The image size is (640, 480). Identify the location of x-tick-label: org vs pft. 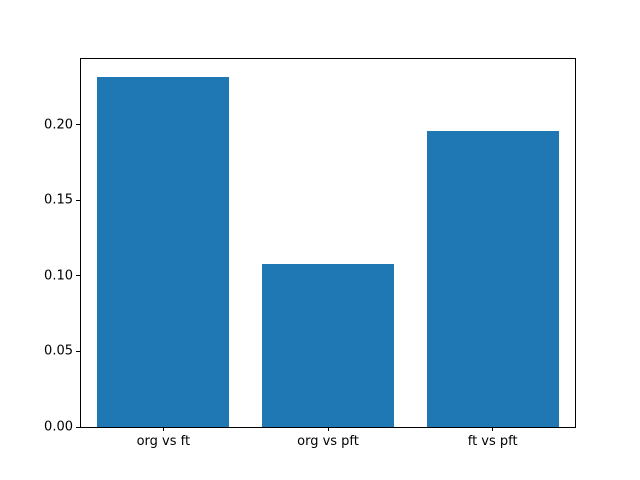
(328, 441).